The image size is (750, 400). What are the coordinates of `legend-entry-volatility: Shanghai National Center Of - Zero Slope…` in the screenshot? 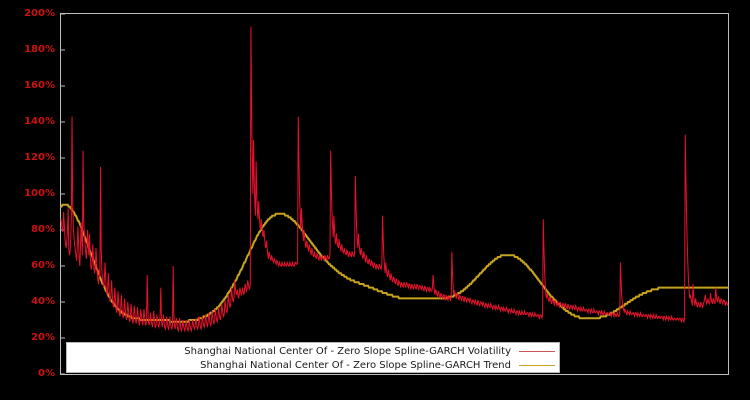 It's located at (314, 351).